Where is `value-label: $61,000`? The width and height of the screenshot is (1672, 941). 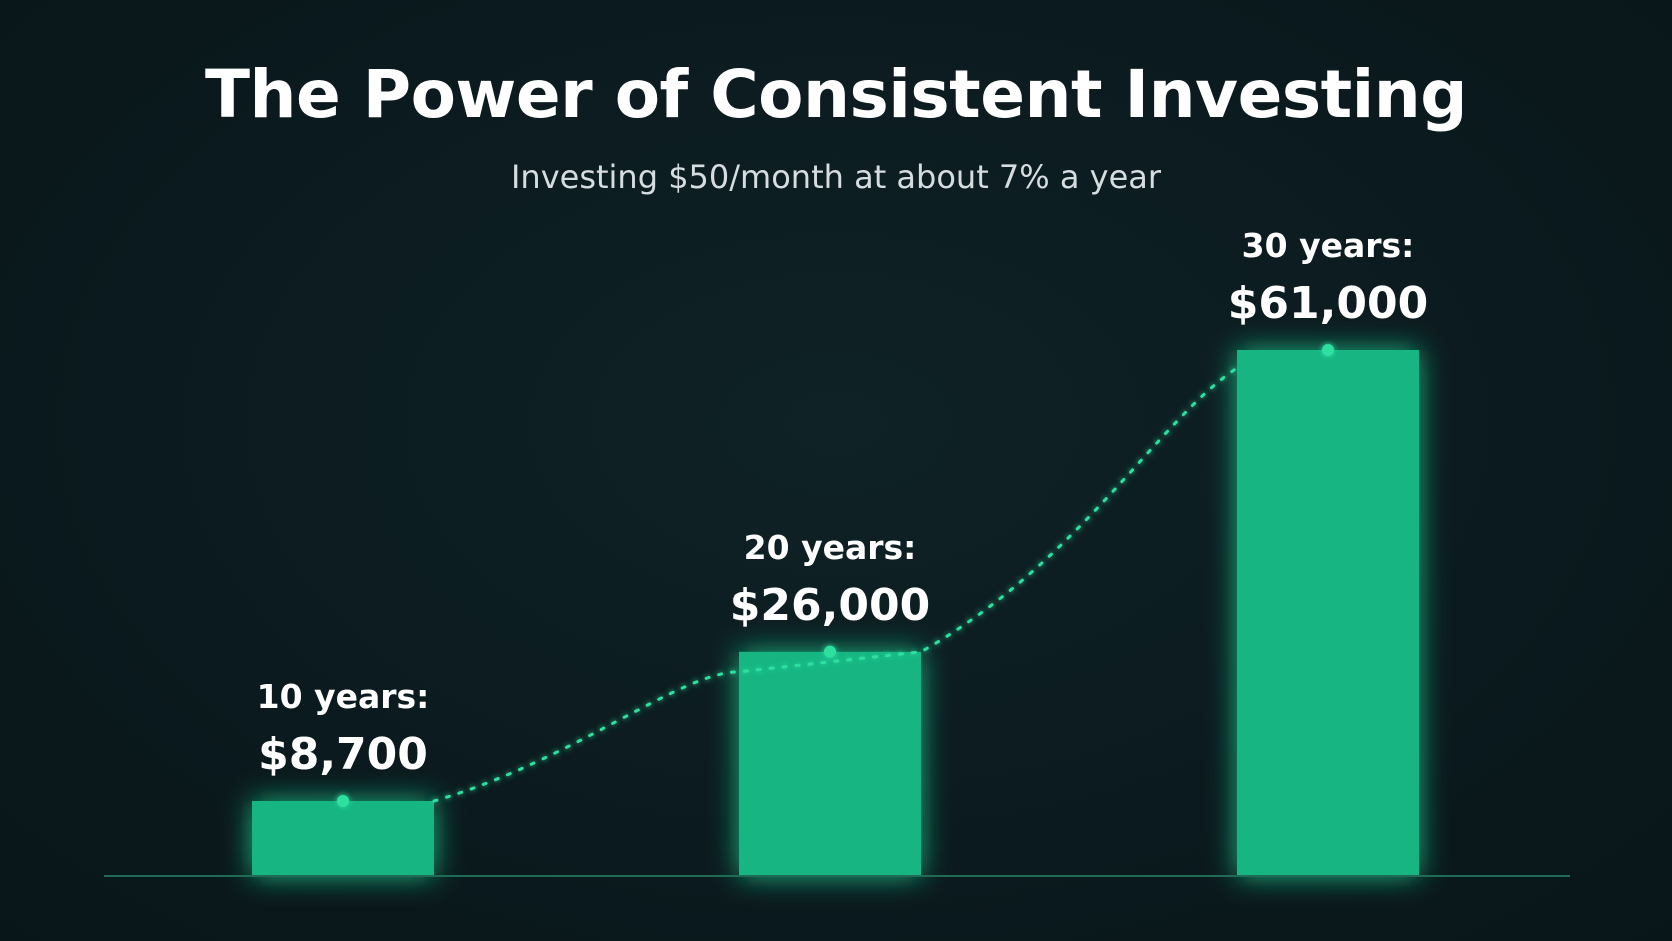 value-label: $61,000 is located at coordinates (1328, 303).